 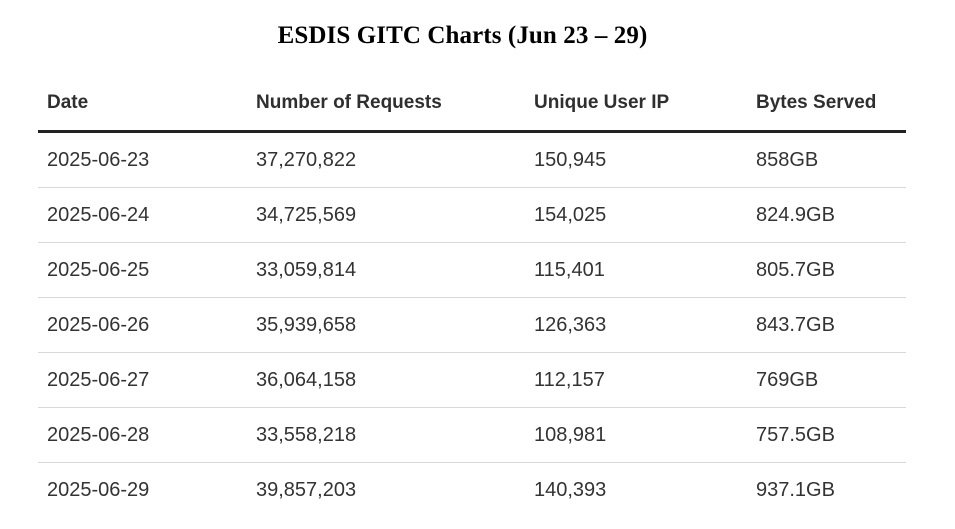 What do you see at coordinates (826, 215) in the screenshot?
I see `cell-bytes-served: 824.9GB` at bounding box center [826, 215].